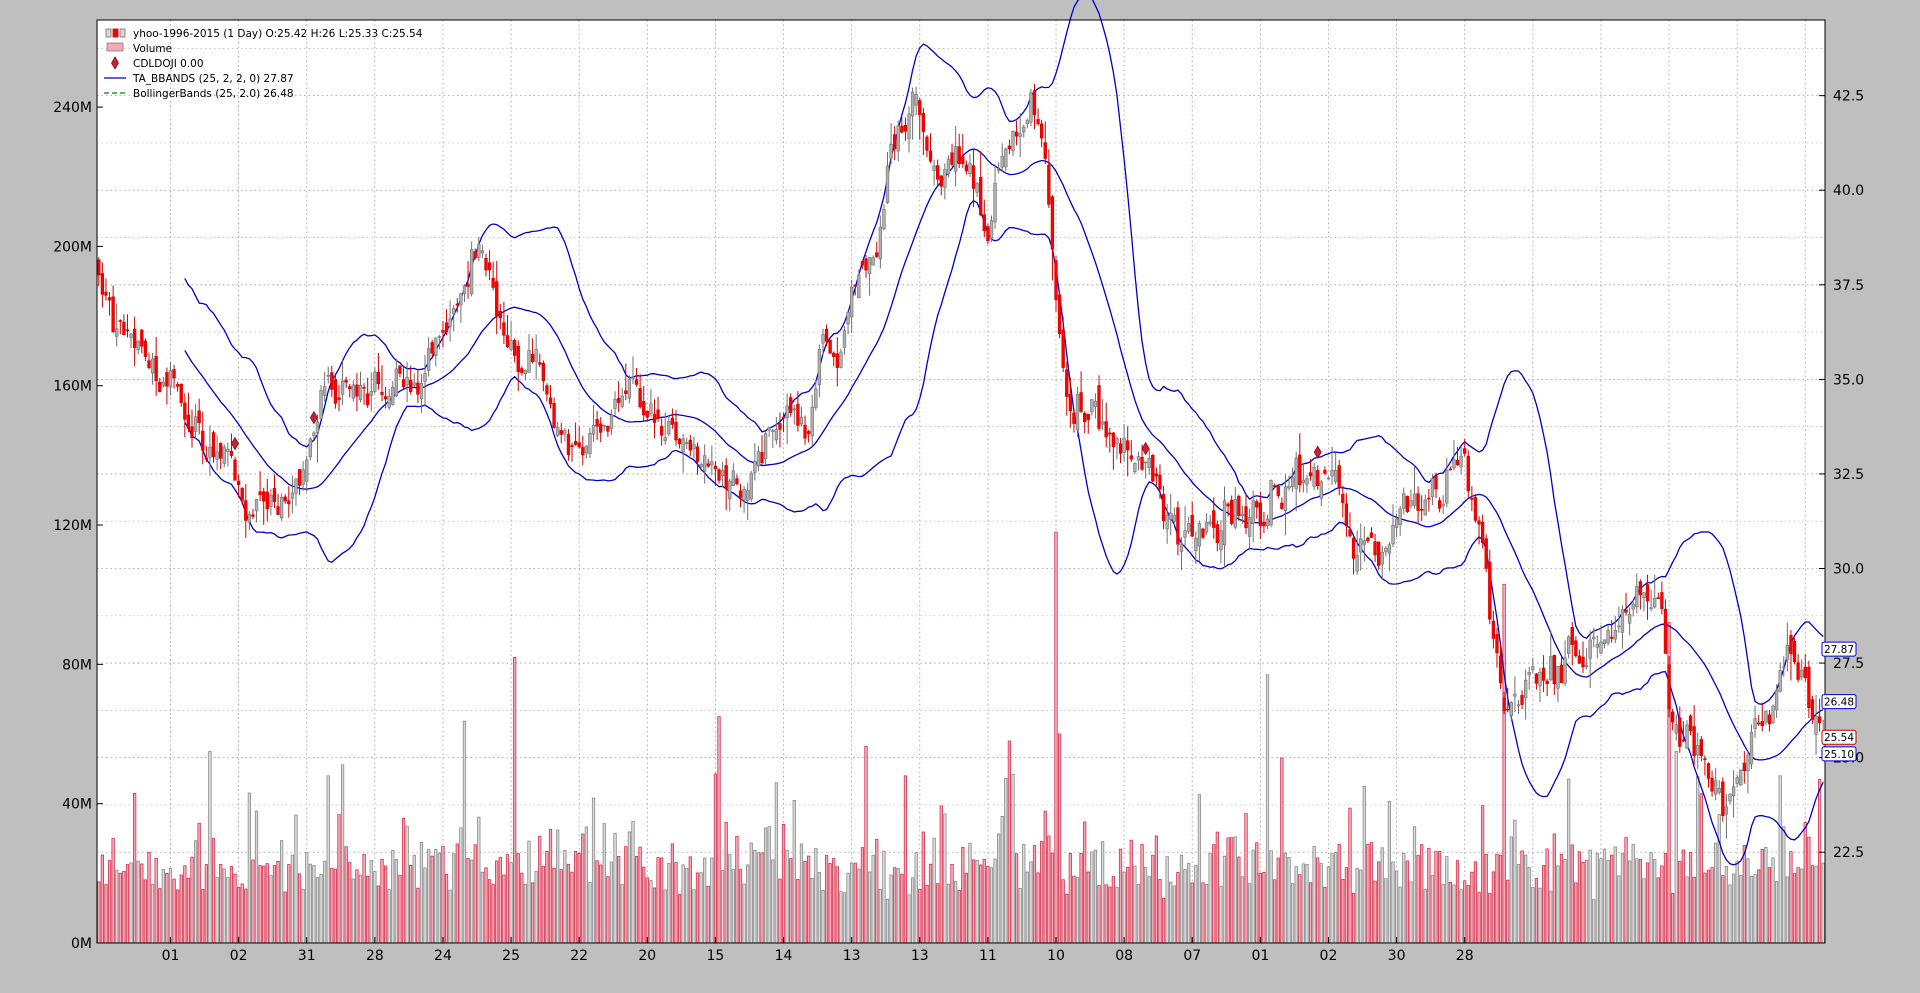 Image resolution: width=1920 pixels, height=993 pixels. What do you see at coordinates (168, 64) in the screenshot?
I see `legend-doji-label: CDLDOJI 0.00` at bounding box center [168, 64].